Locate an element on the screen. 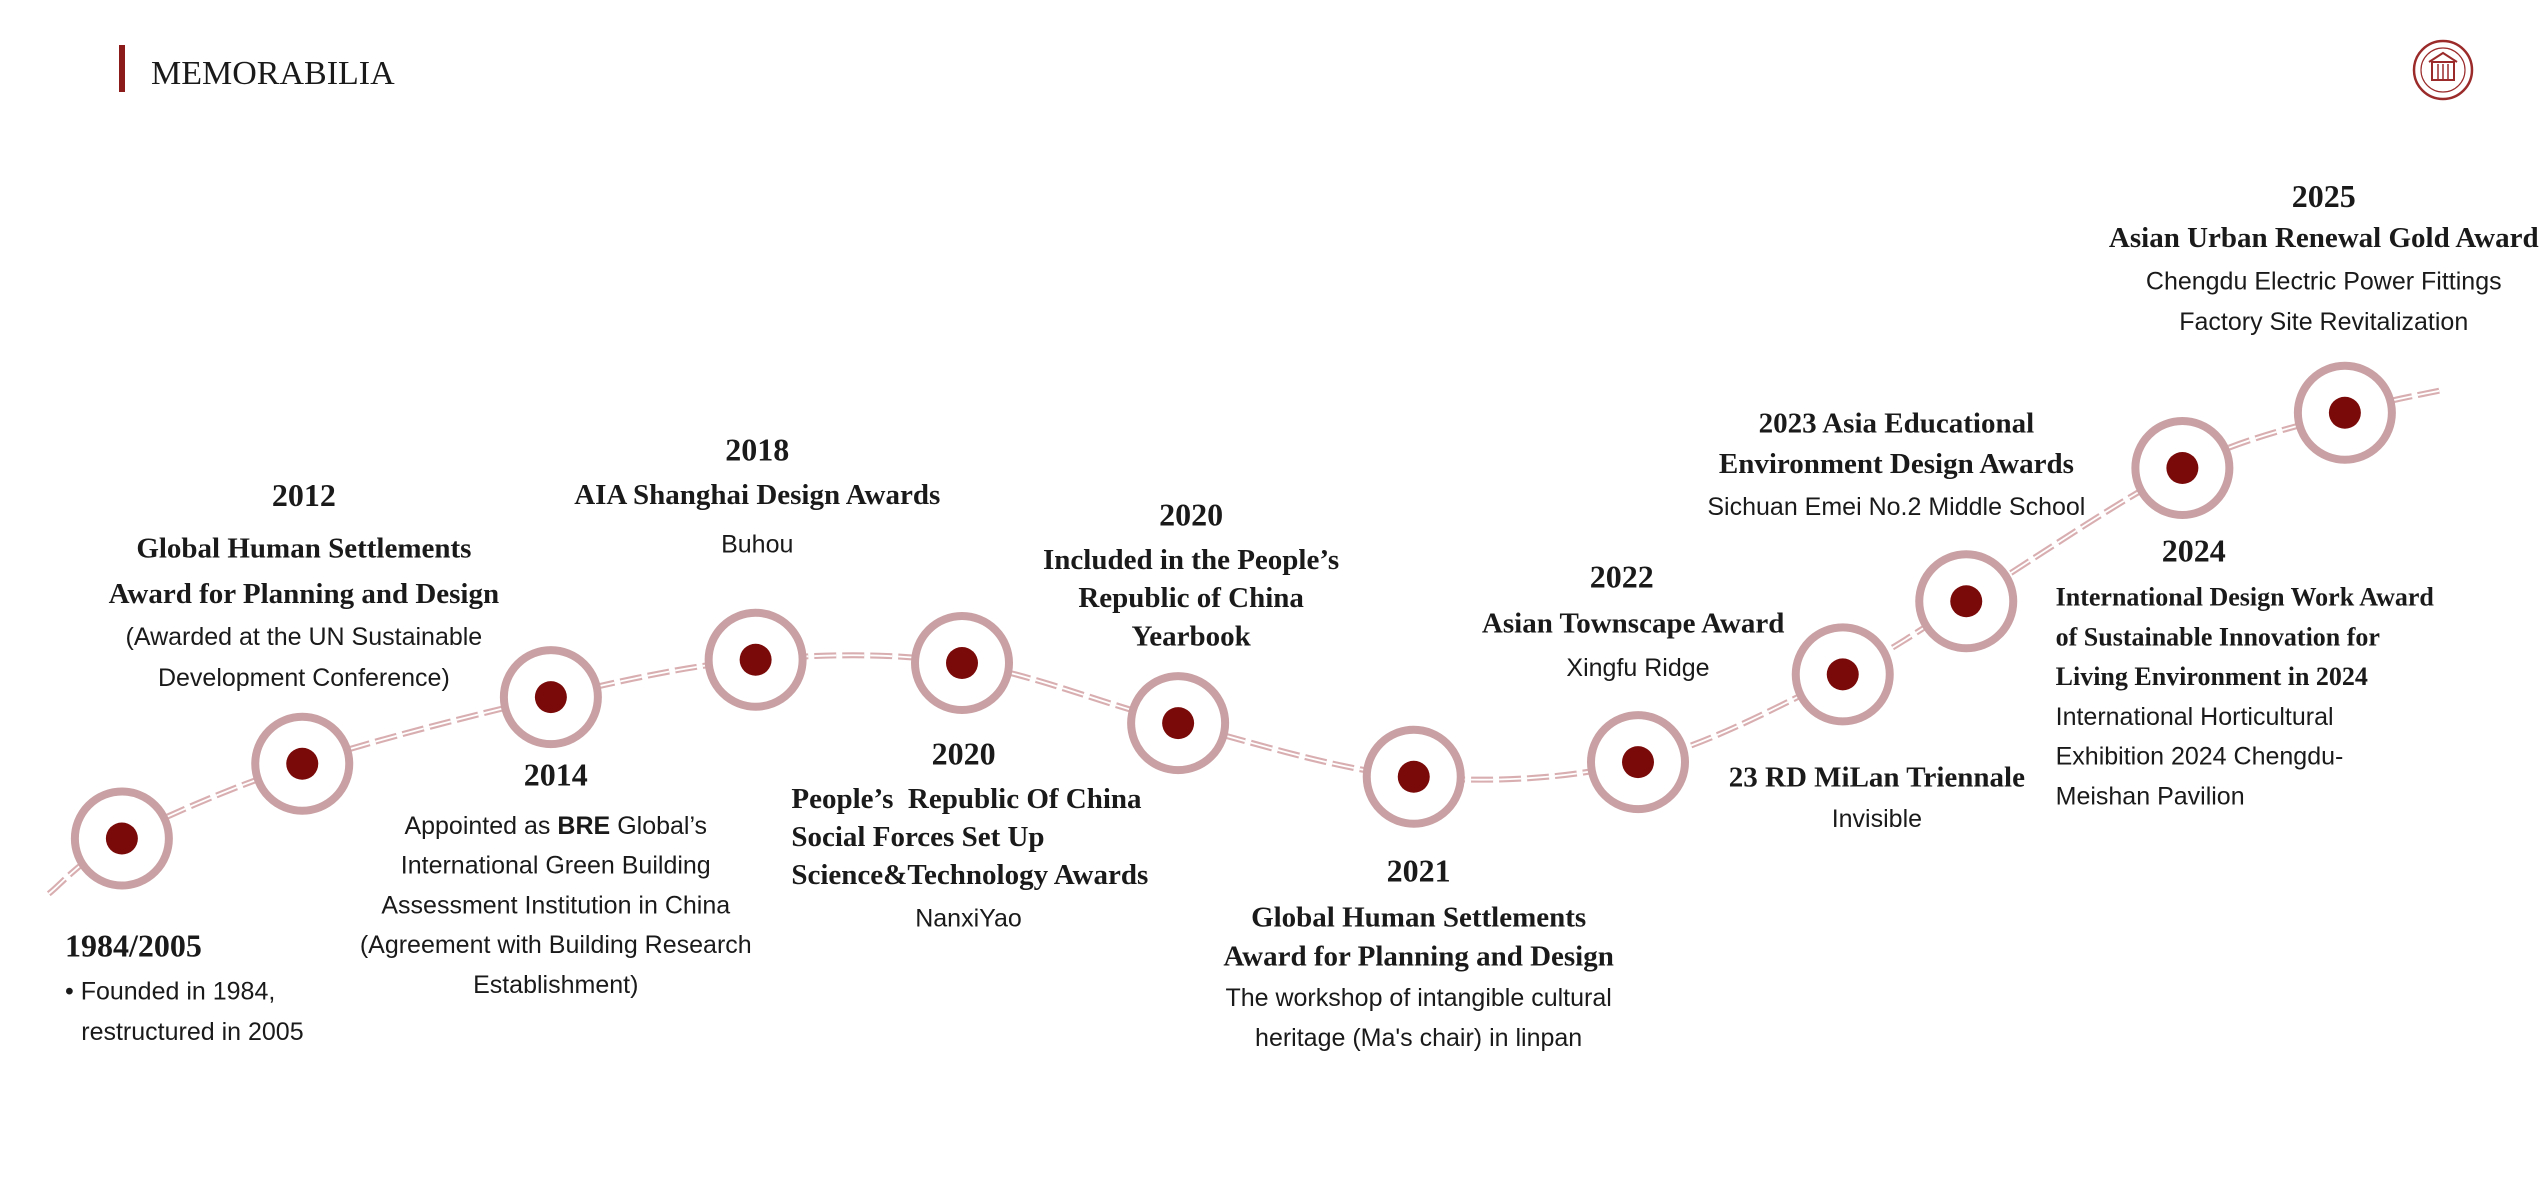 The image size is (2548, 1204). milestone-title: Asian Urban Renewal Gold Award is located at coordinates (2324, 238).